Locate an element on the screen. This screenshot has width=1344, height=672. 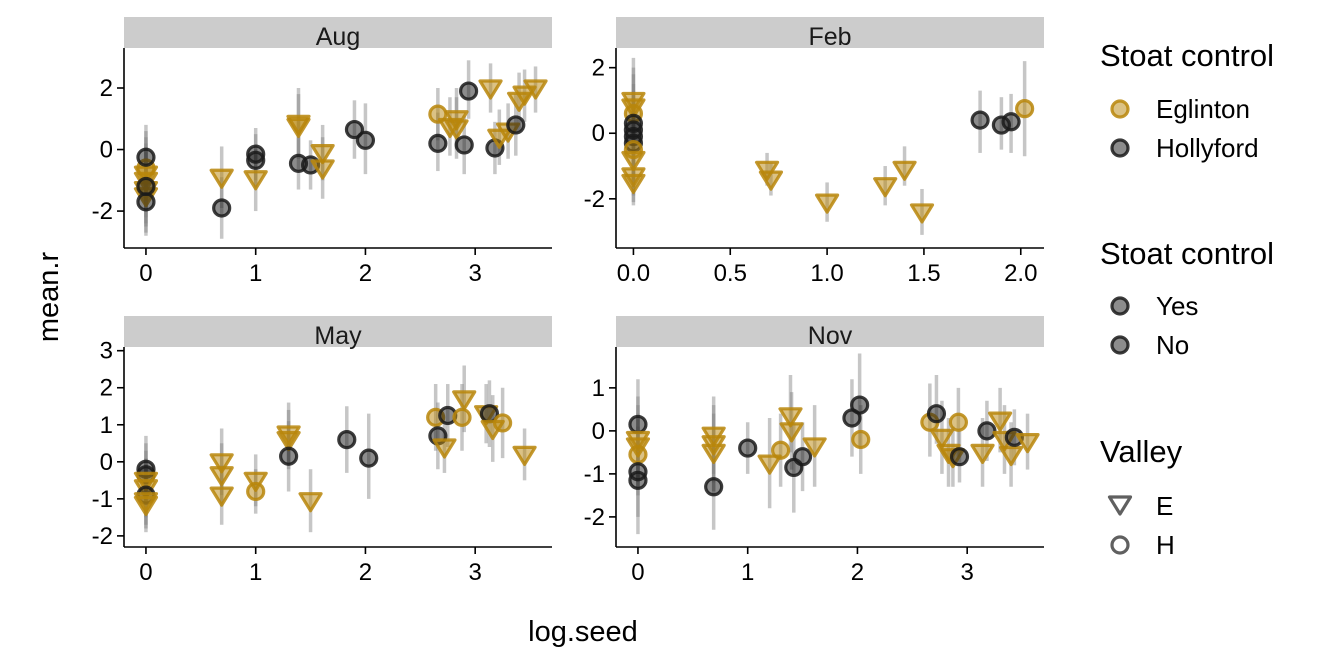
x-tick-label: 0.5 is located at coordinates (730, 273).